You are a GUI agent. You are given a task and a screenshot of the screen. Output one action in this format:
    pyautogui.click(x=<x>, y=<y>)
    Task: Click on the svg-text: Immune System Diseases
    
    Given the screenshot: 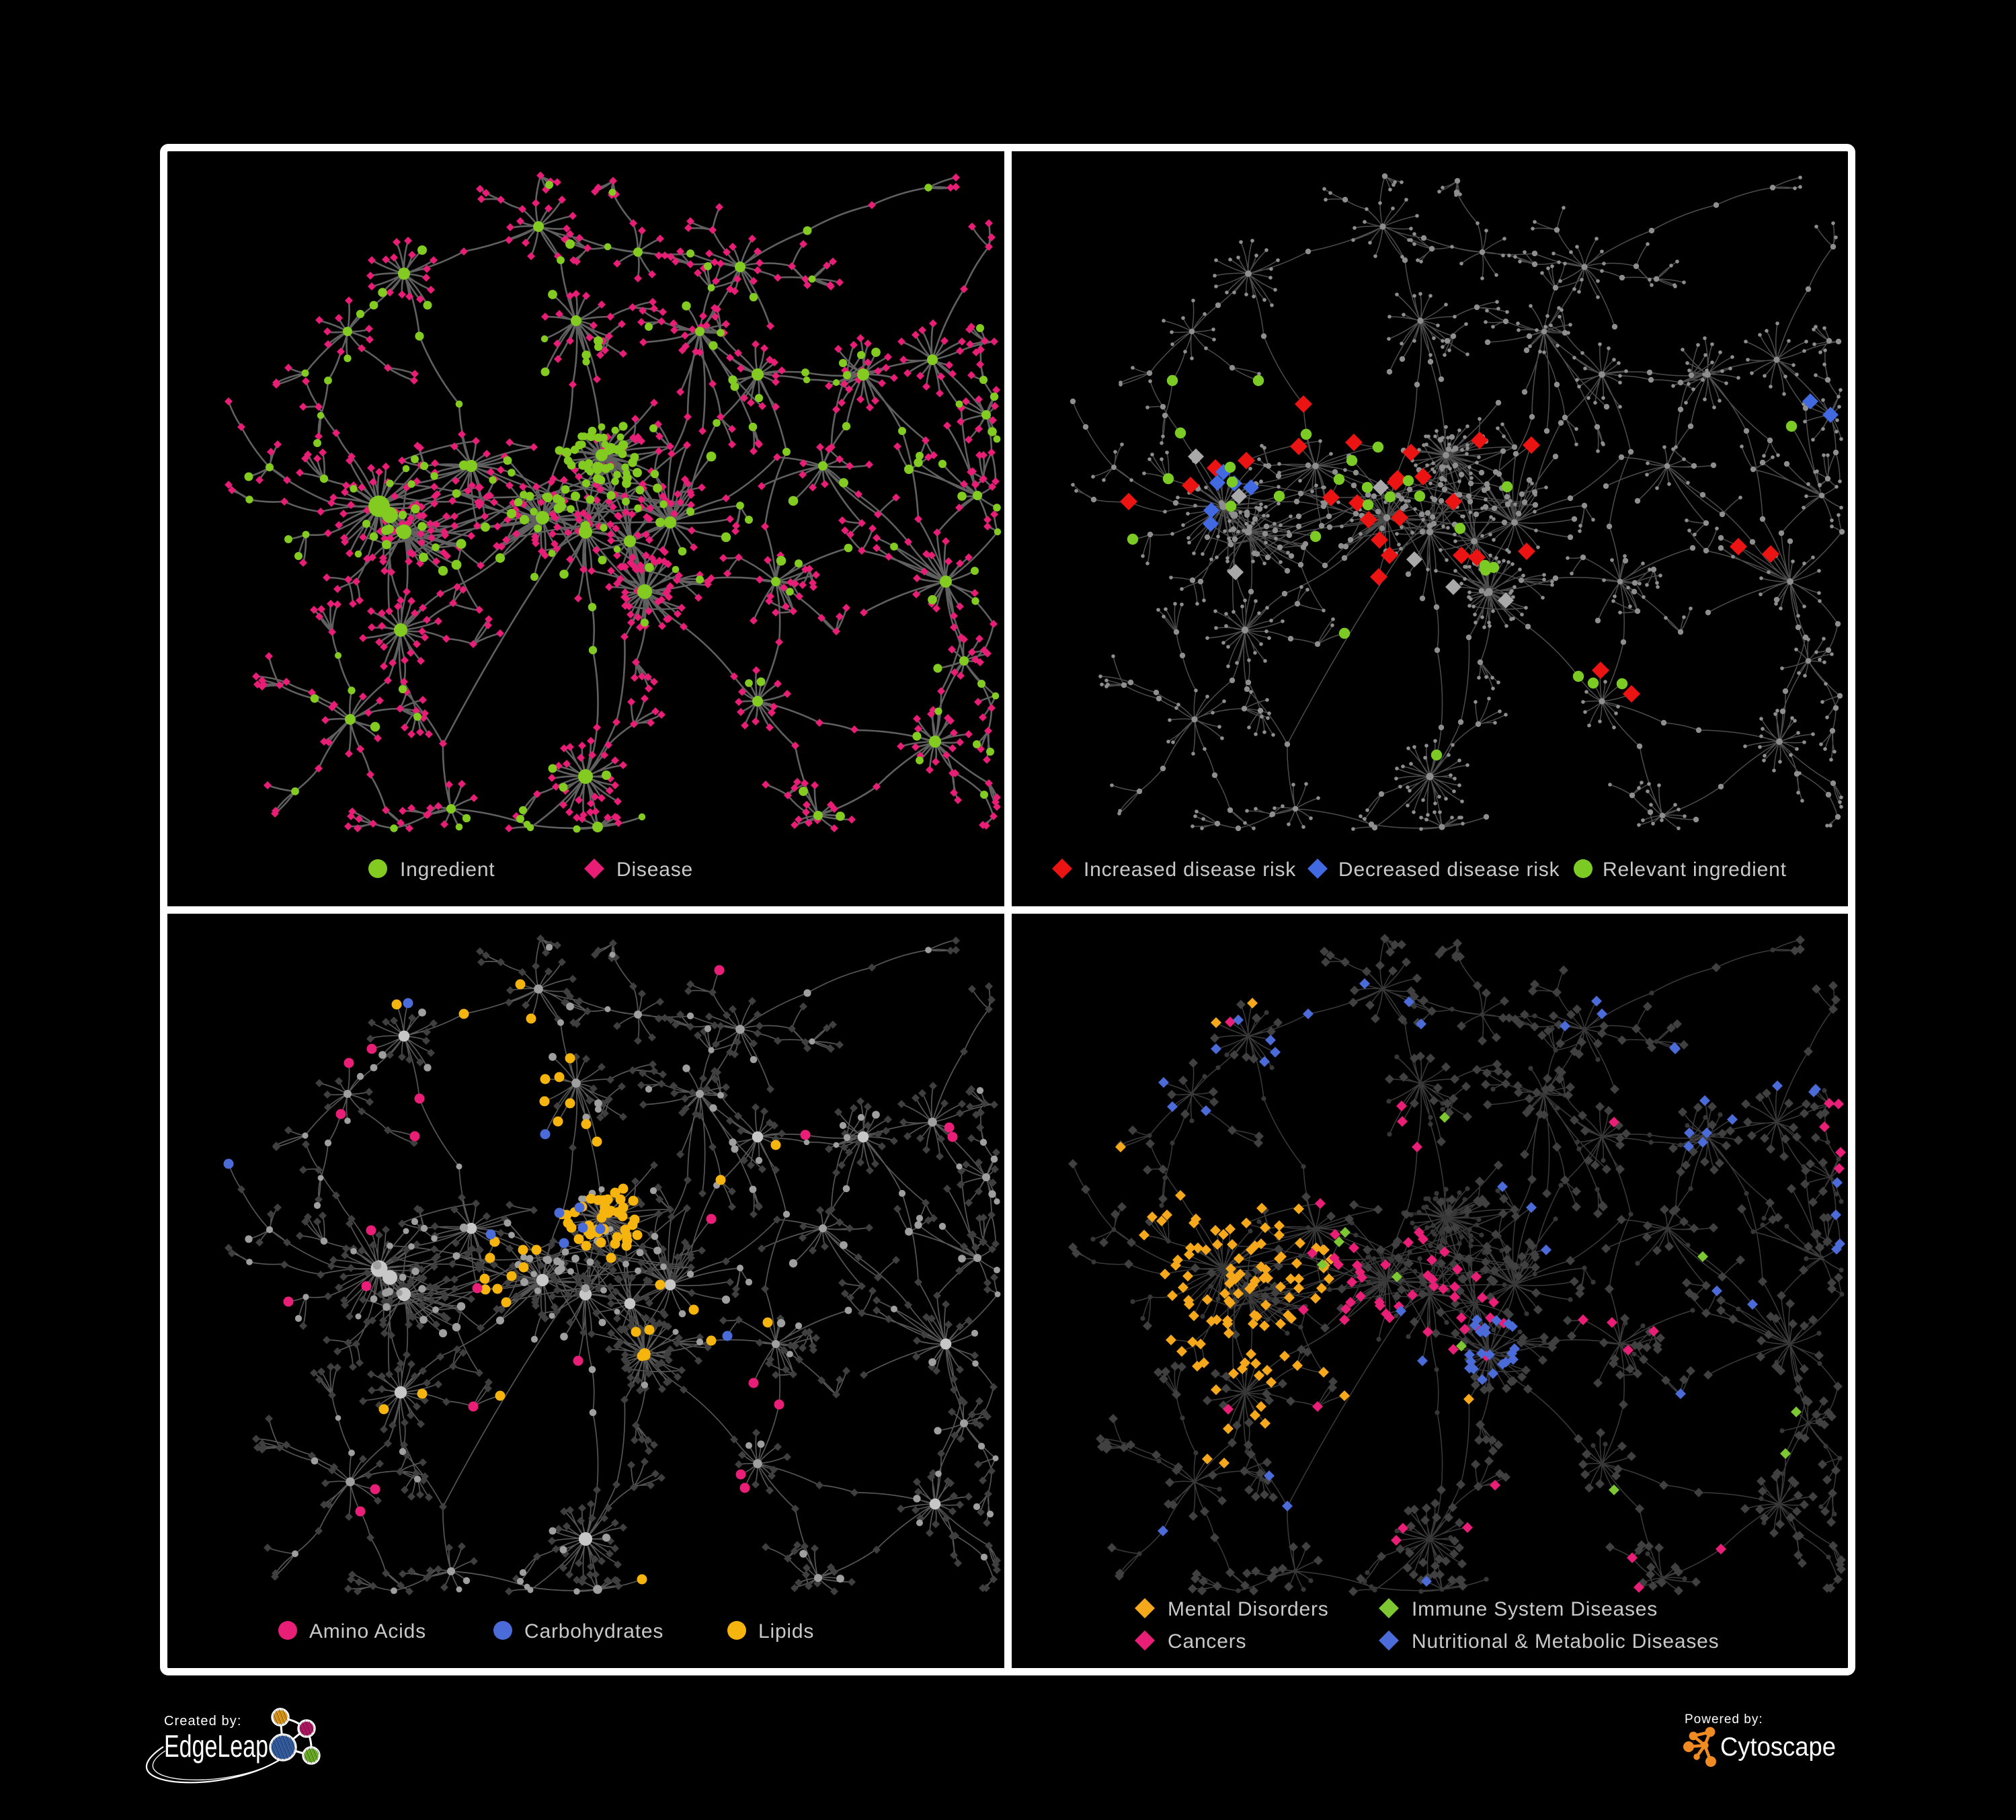 What is the action you would take?
    pyautogui.click(x=1535, y=1609)
    